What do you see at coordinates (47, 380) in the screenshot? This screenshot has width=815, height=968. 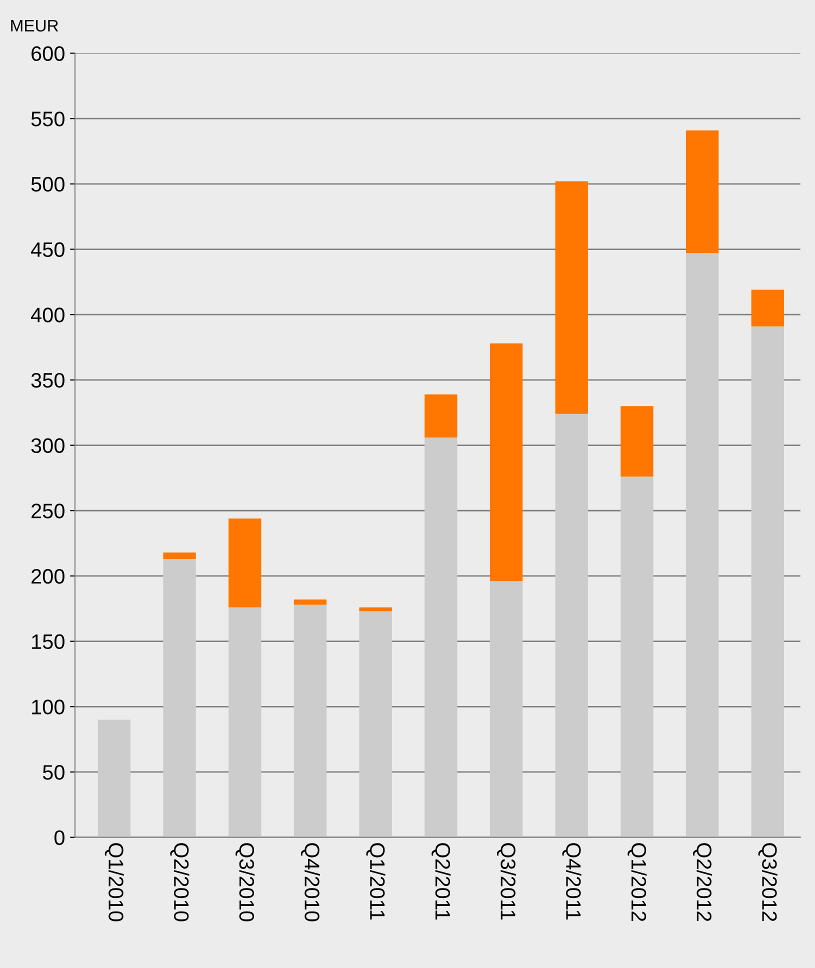 I see `y-tick-label: 350` at bounding box center [47, 380].